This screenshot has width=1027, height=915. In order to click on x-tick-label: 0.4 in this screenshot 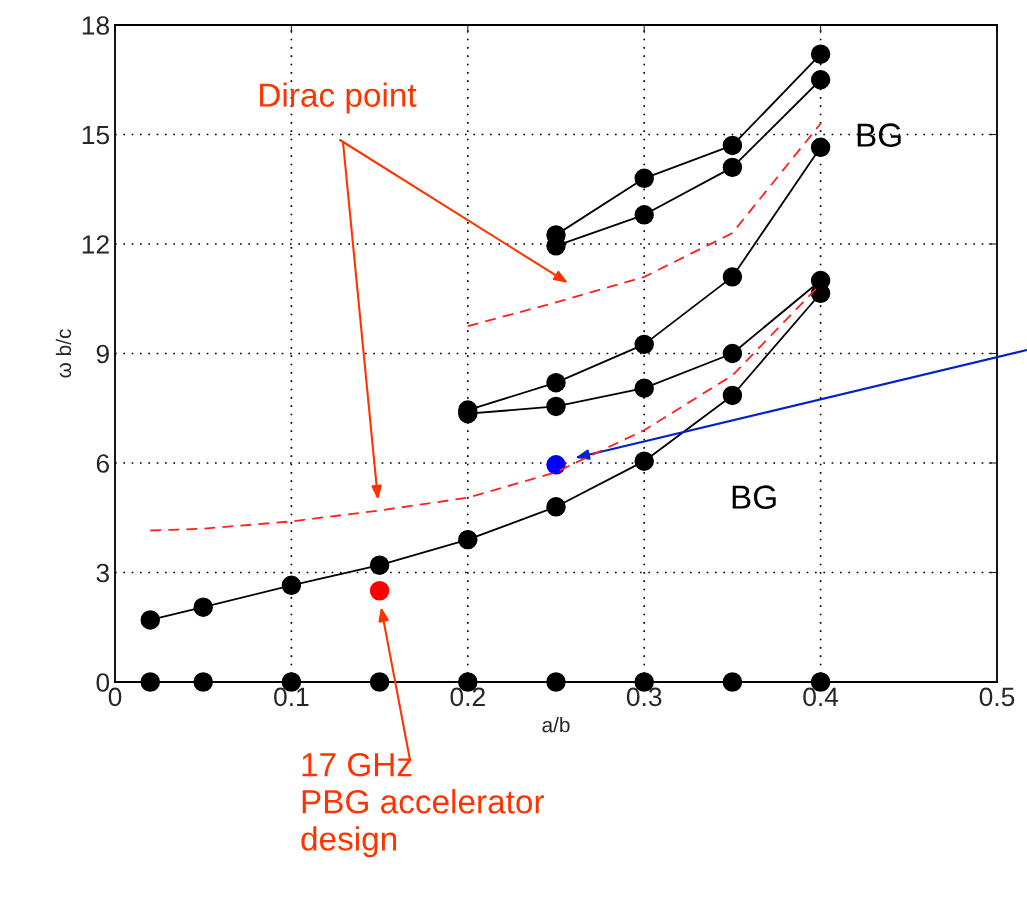, I will do `click(821, 697)`.